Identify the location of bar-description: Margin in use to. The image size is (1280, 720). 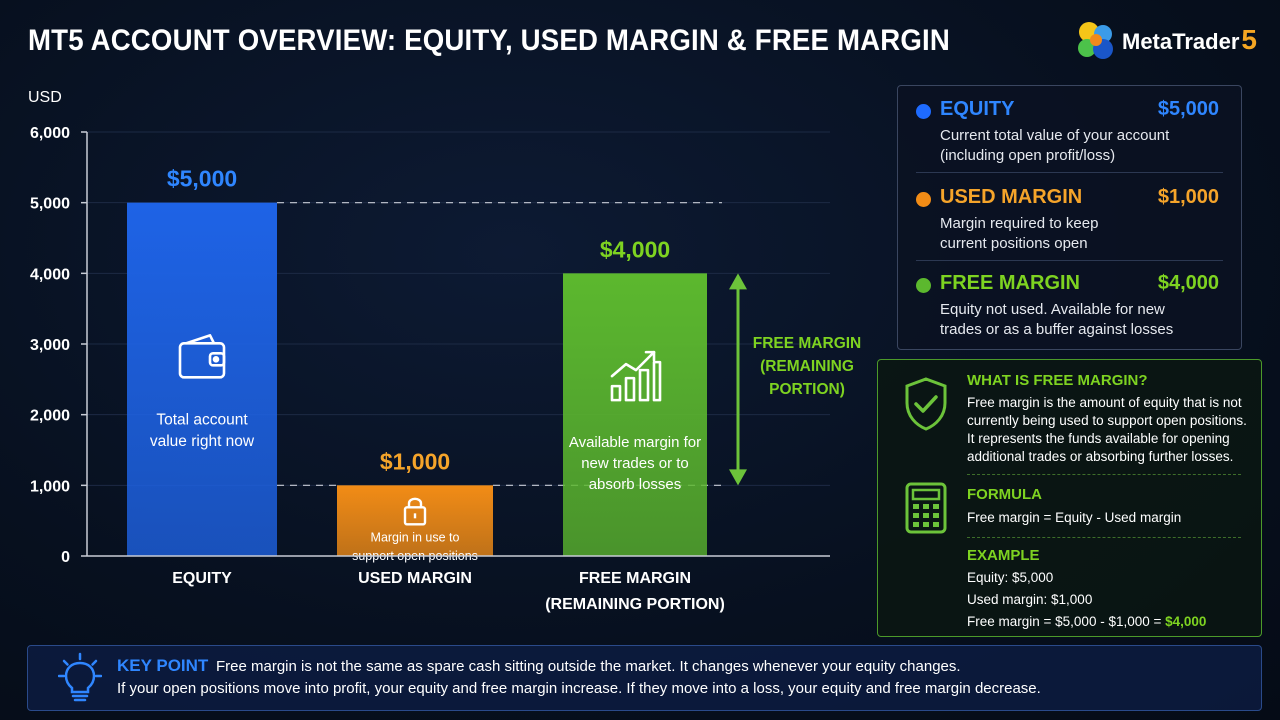
(415, 537).